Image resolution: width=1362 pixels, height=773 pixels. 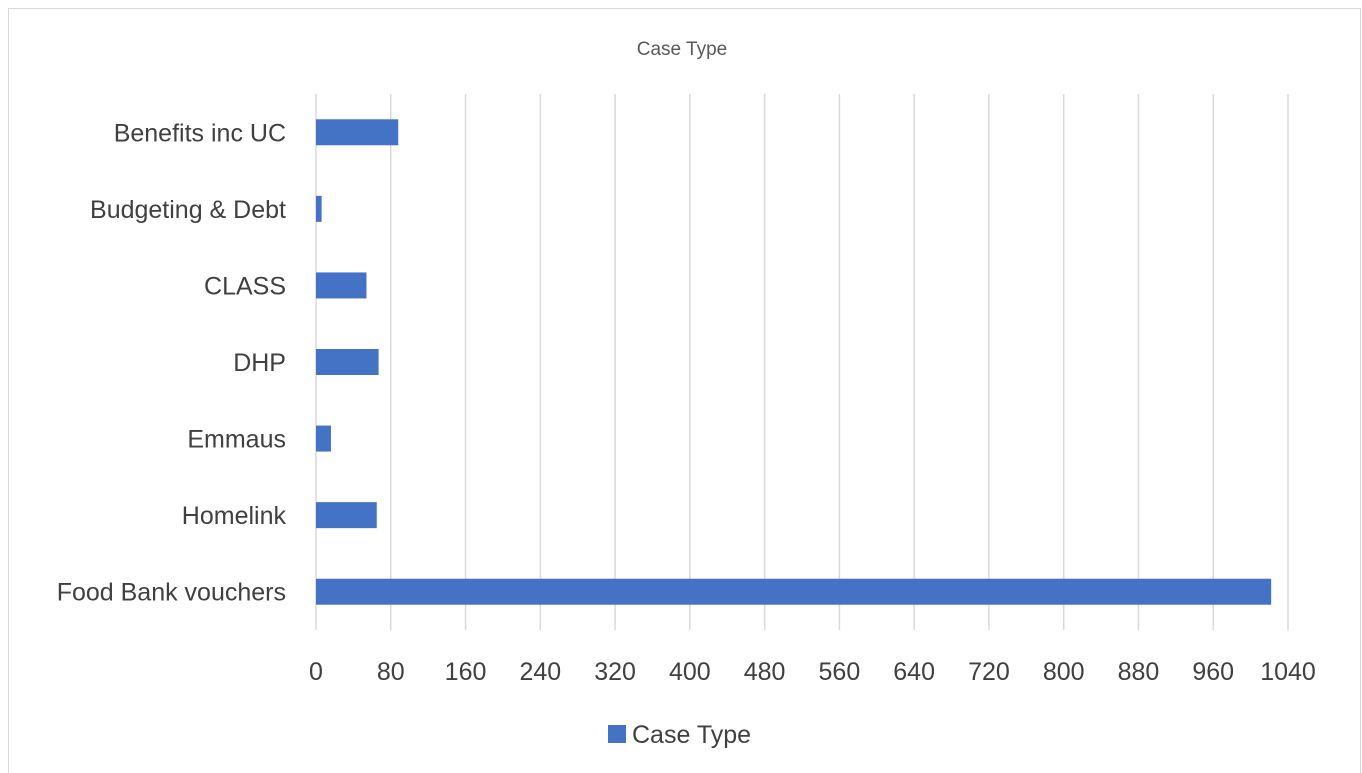 What do you see at coordinates (466, 672) in the screenshot?
I see `x-tick-label: 160` at bounding box center [466, 672].